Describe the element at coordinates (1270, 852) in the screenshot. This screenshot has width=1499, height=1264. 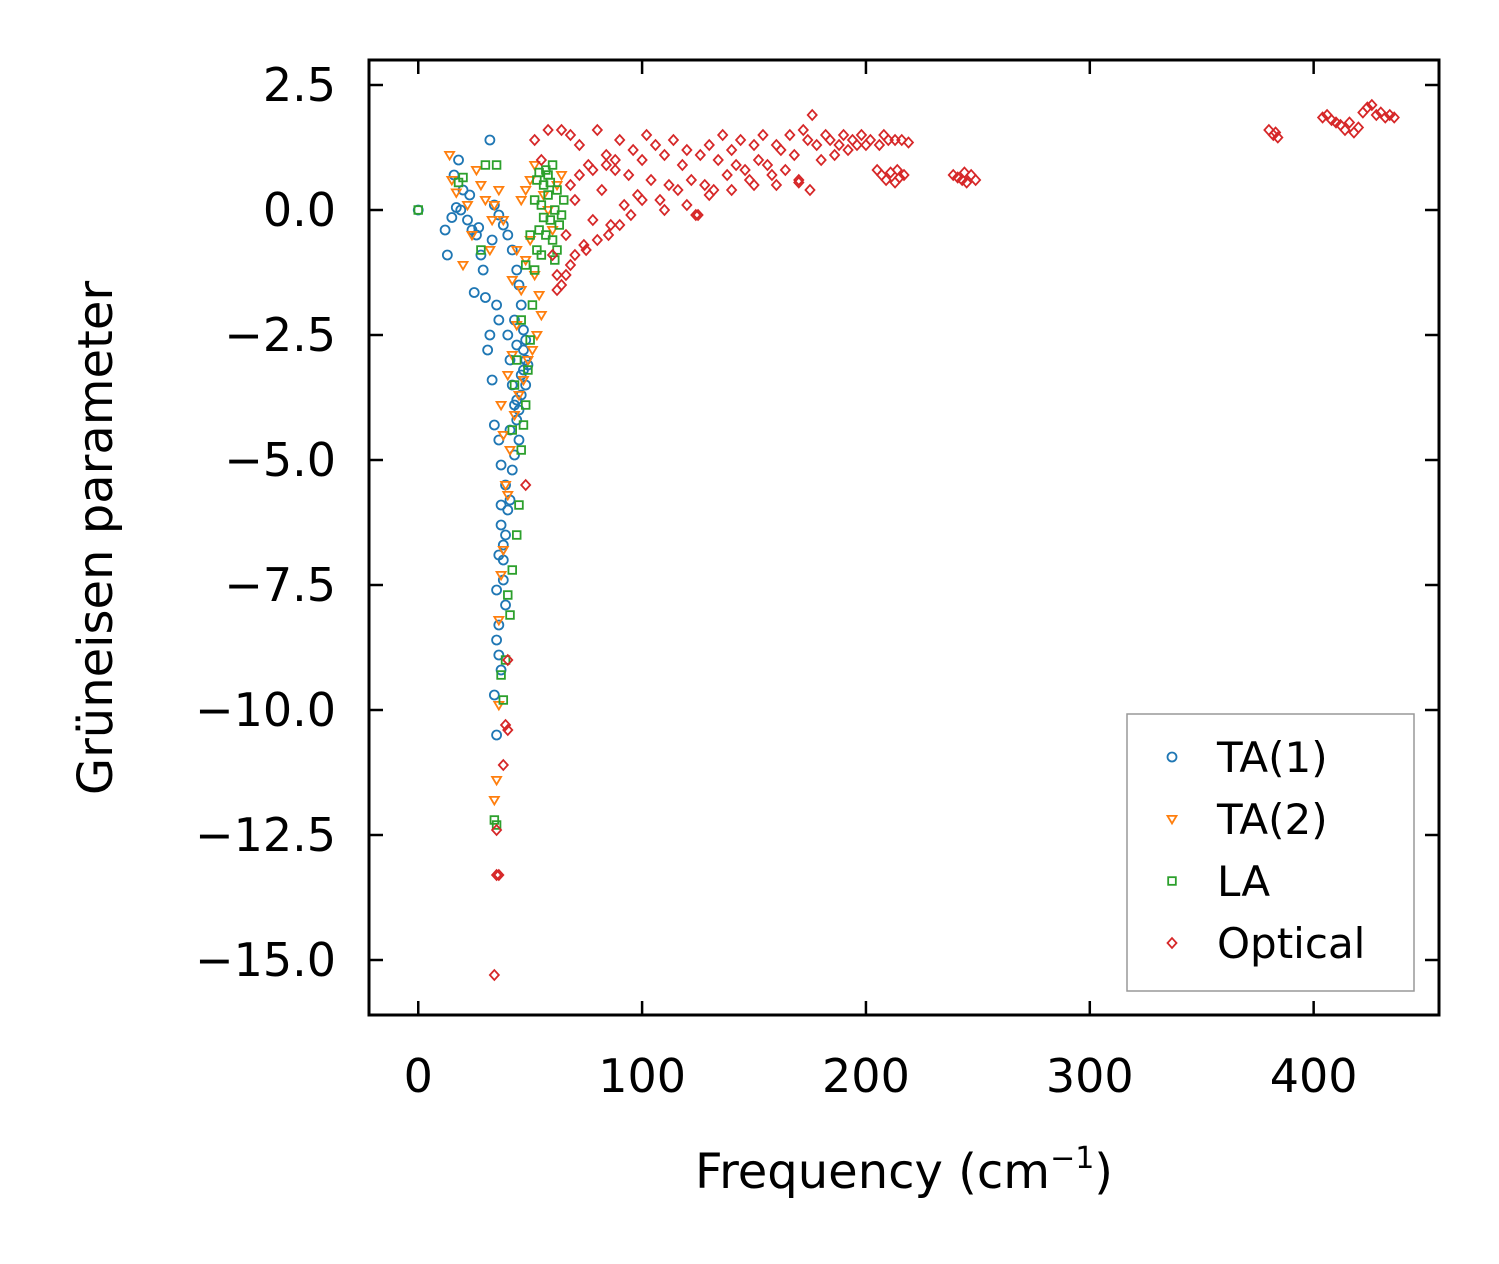
I see `legend: TA(1) TA(2) LA Optical` at that location.